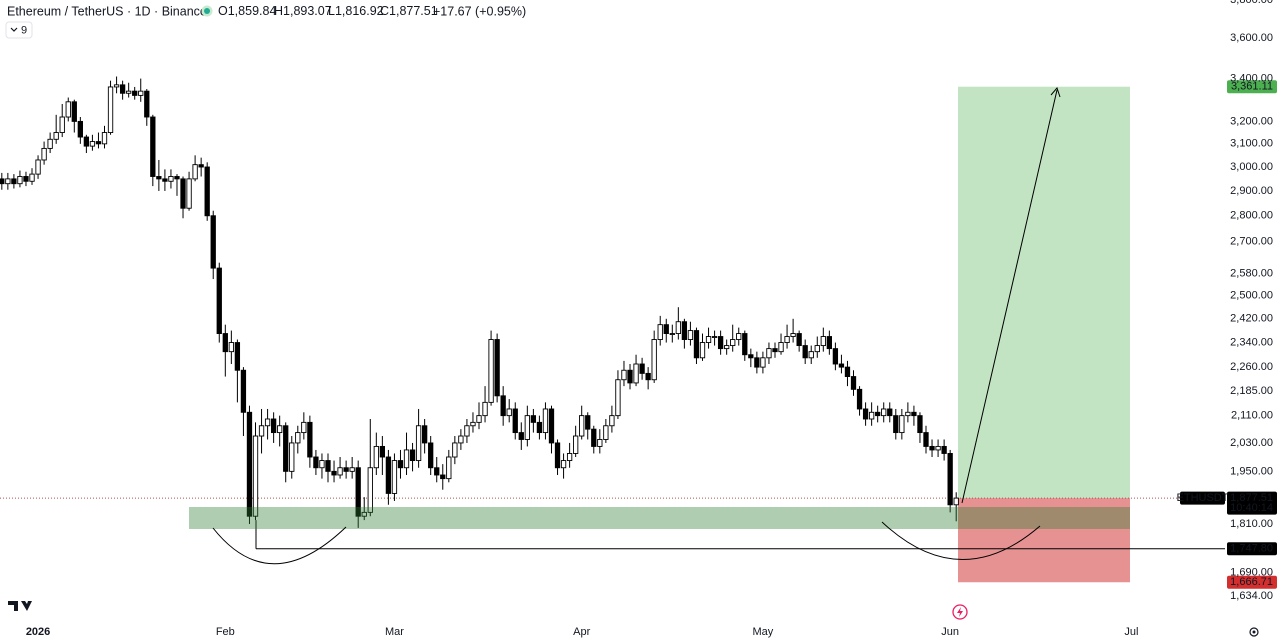 This screenshot has width=1280, height=642. I want to click on ohlc-key: H, so click(278, 11).